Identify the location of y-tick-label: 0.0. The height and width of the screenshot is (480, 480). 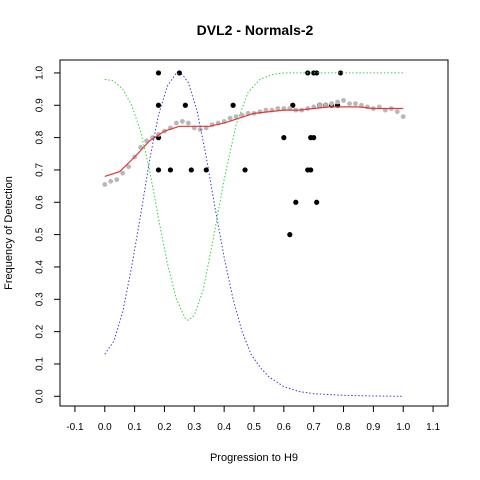
(40, 396).